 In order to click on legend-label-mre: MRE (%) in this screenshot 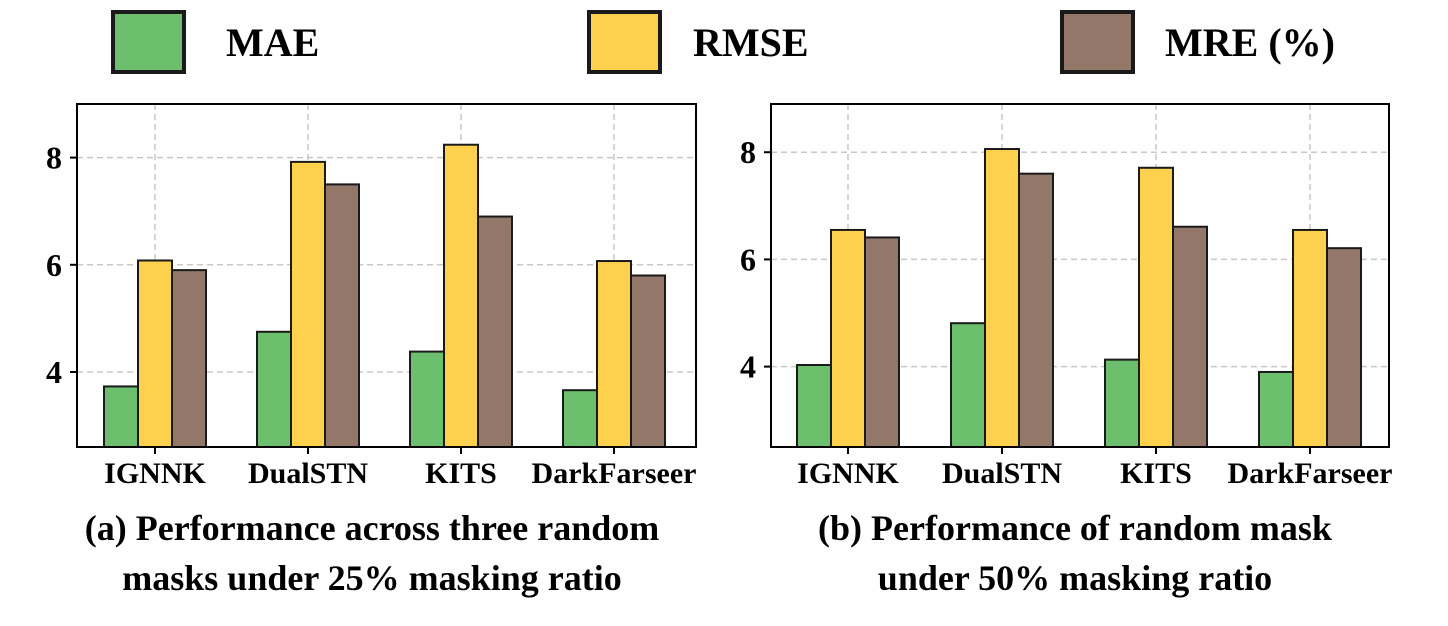, I will do `click(1250, 42)`.